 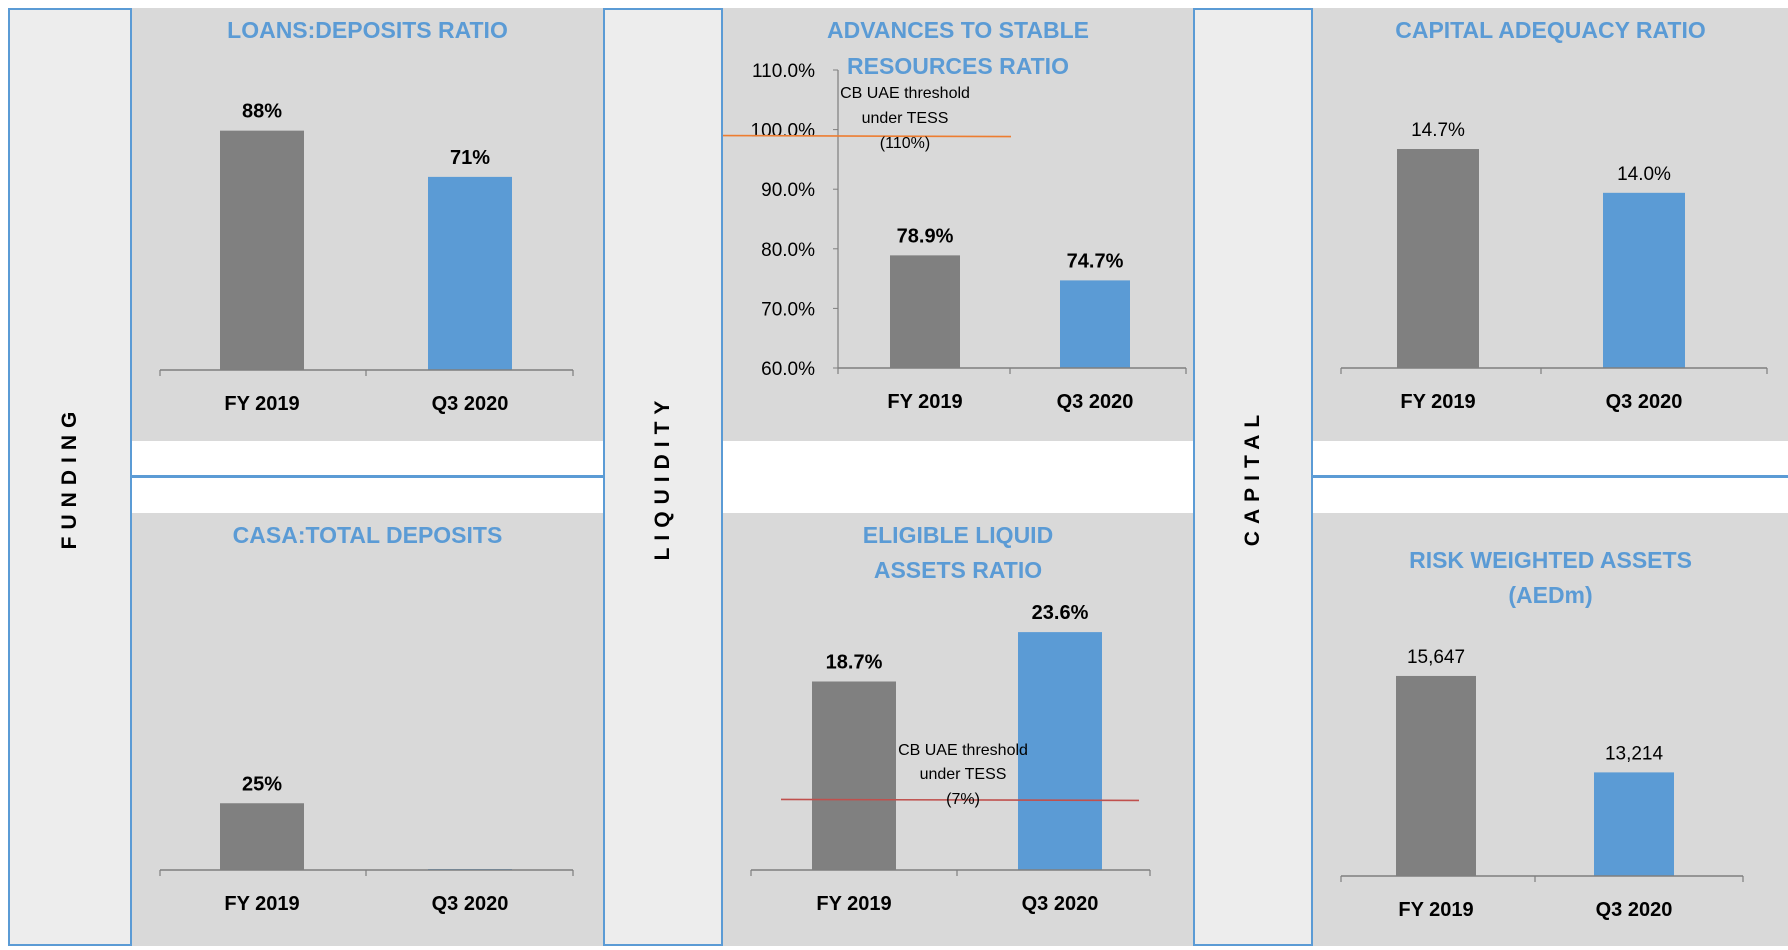 I want to click on chart-title: RESOURCES RATIO, so click(x=958, y=66).